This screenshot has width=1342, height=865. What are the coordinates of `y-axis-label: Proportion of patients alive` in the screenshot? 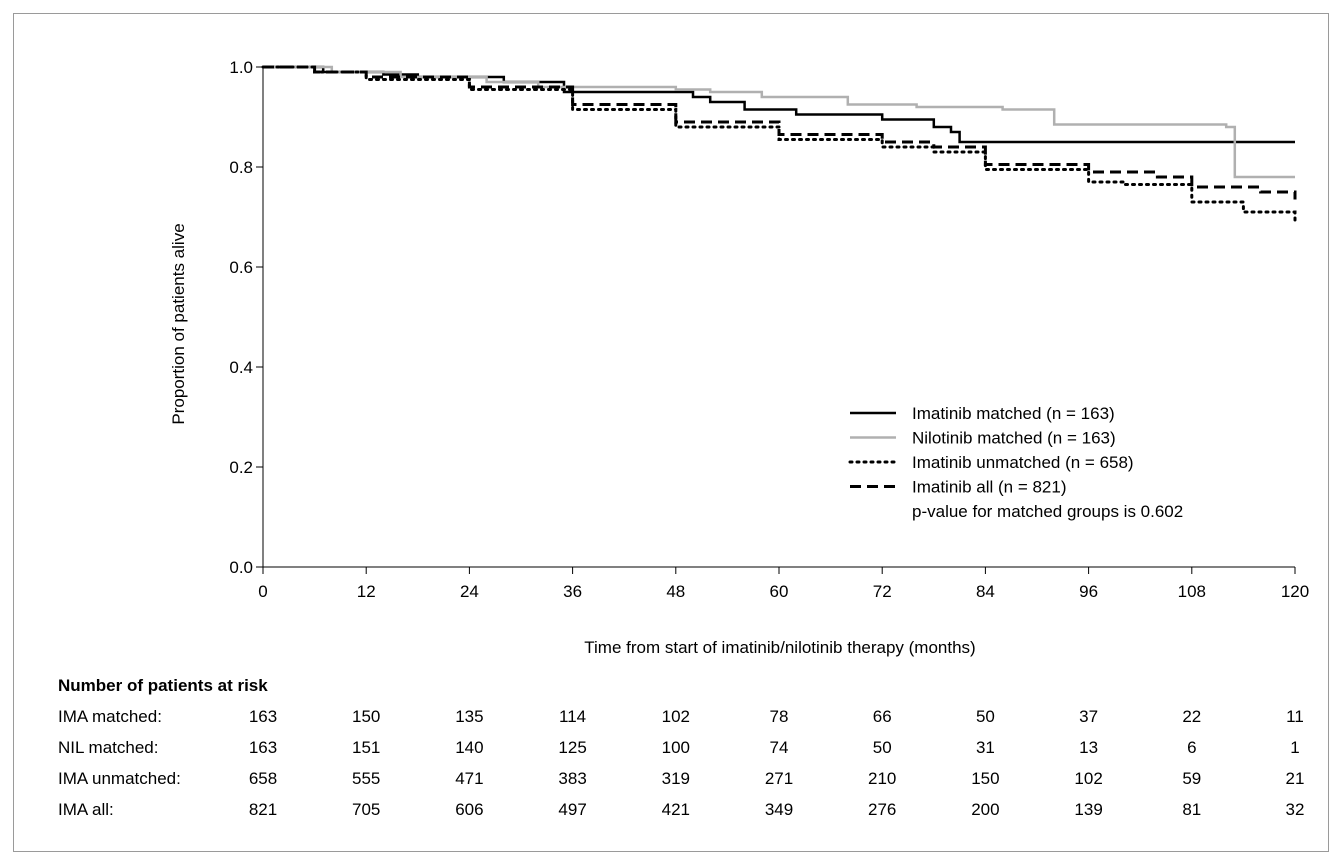 It's located at (178, 323).